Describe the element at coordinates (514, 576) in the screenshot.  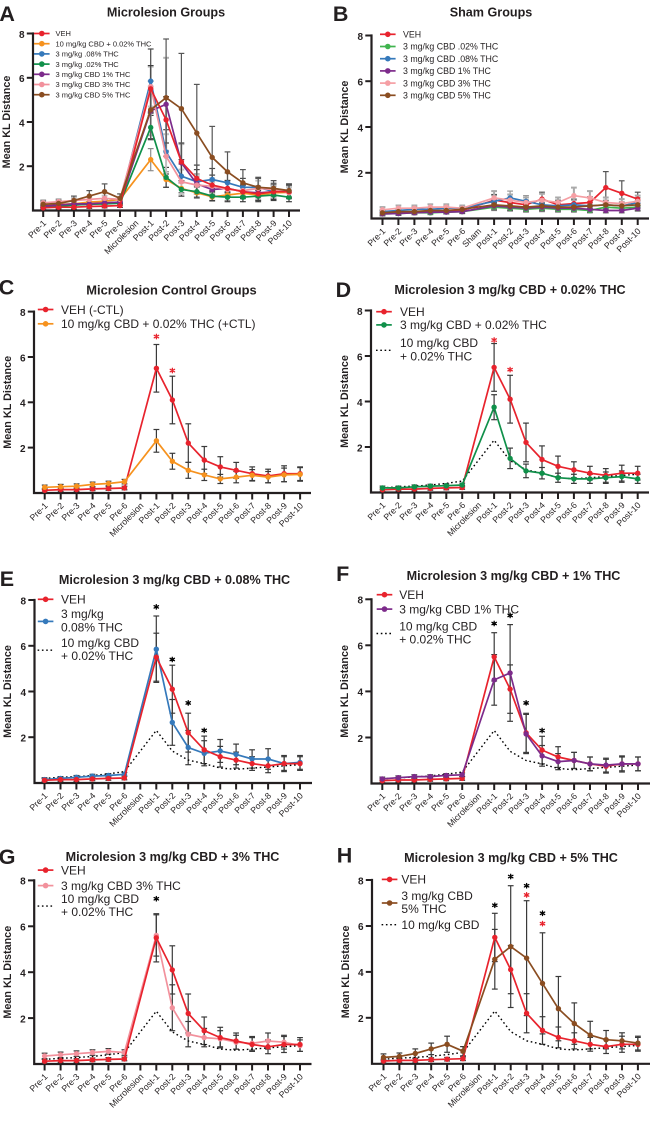
I see `svg-text:Microlesion 3 mg/kg CBD + 1% T: Microlesion 3 mg/kg CBD + 1% THC` at that location.